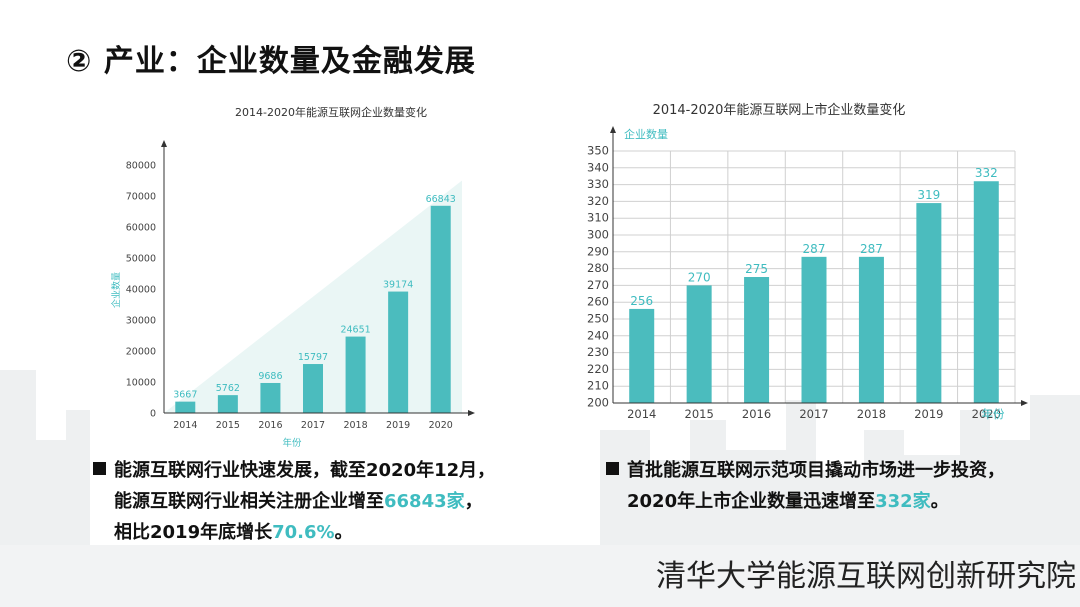  I want to click on y-tick-label: 60000, so click(141, 228).